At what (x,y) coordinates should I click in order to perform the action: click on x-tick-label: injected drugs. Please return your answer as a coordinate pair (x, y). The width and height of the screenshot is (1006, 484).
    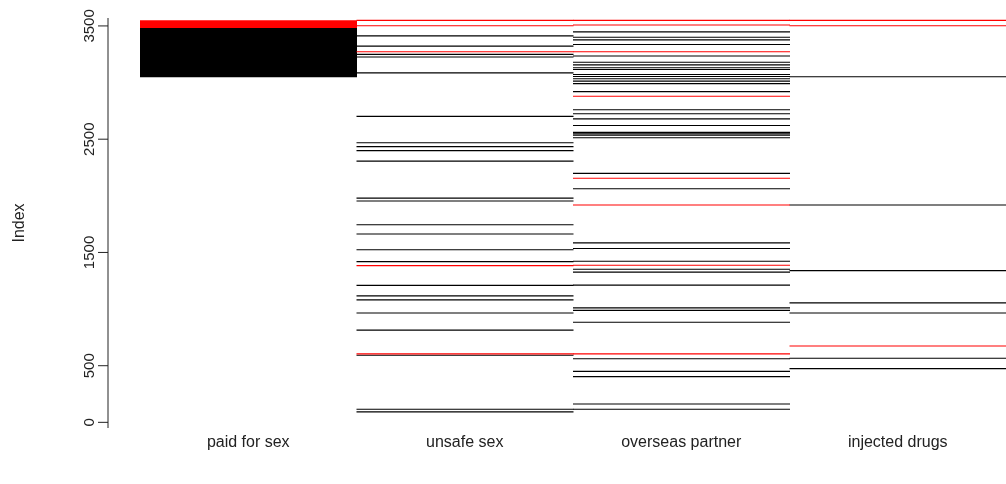
    Looking at the image, I should click on (897, 442).